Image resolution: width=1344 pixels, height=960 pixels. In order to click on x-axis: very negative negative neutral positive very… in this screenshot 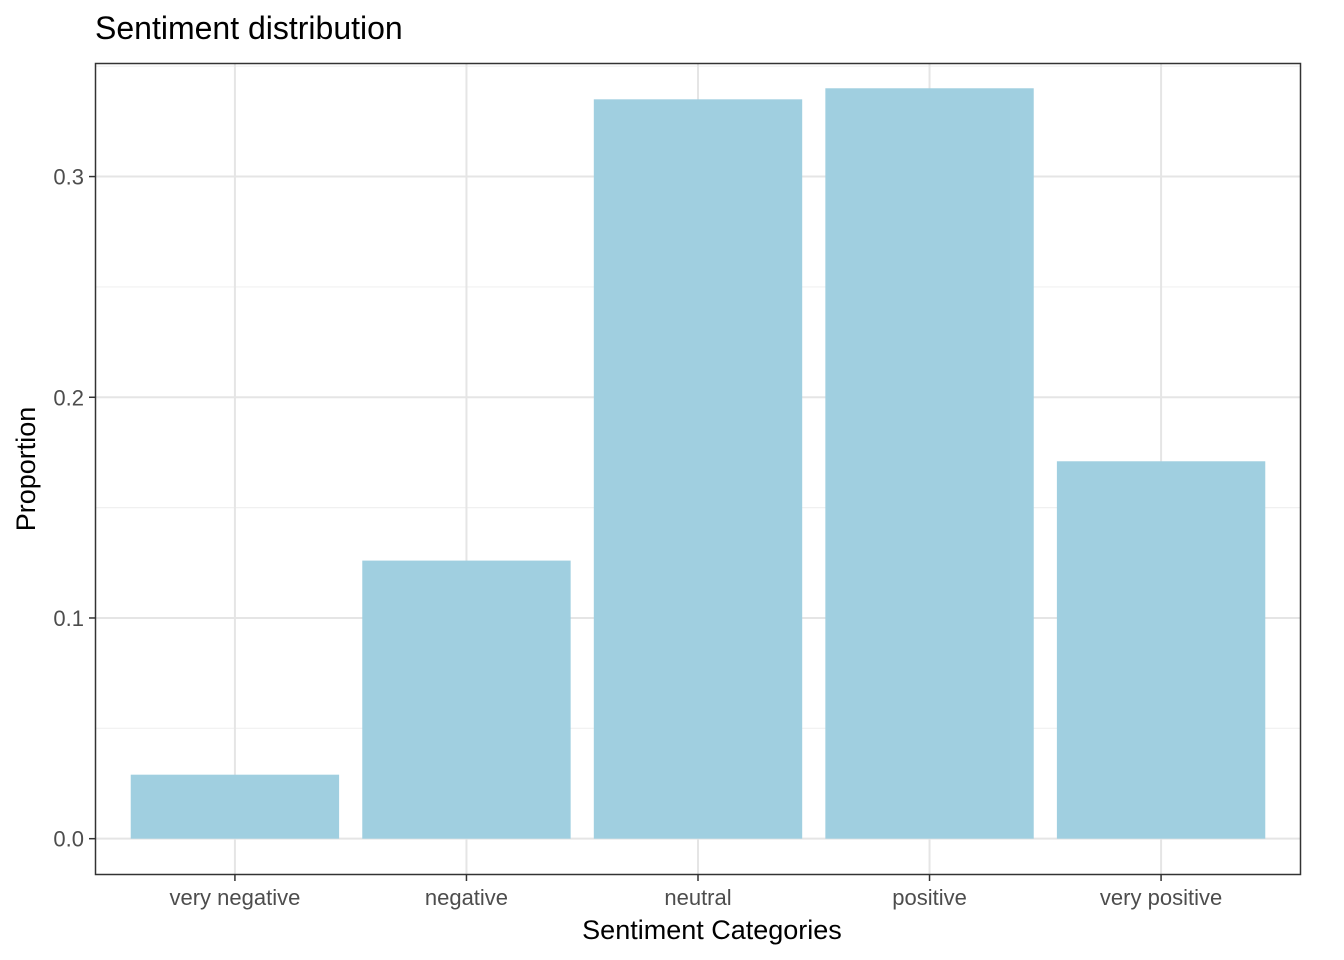, I will do `click(695, 892)`.